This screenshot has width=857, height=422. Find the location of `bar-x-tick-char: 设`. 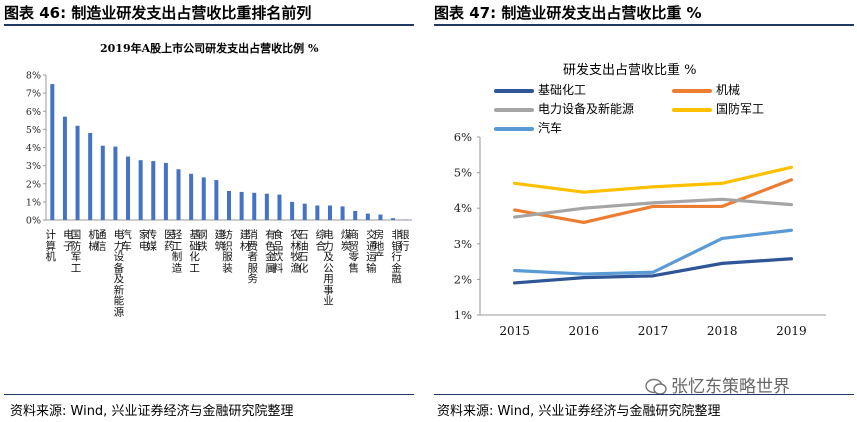

bar-x-tick-char: 设 is located at coordinates (118, 256).